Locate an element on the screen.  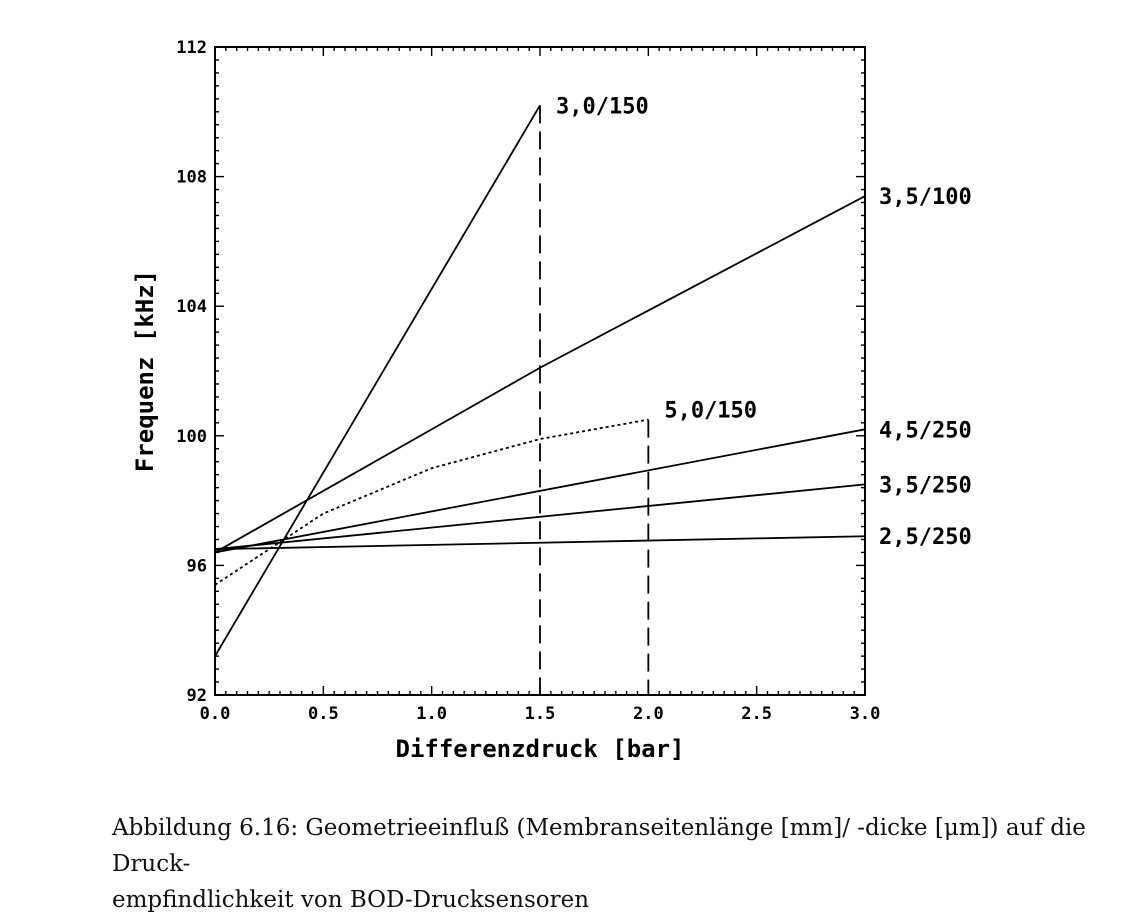
x-tick-label: 0.5 is located at coordinates (323, 714).